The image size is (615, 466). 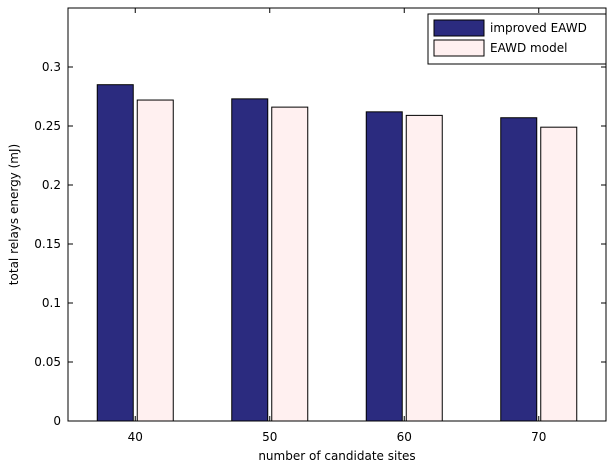 I want to click on y-tick-label-2: 0.1, so click(x=51, y=303).